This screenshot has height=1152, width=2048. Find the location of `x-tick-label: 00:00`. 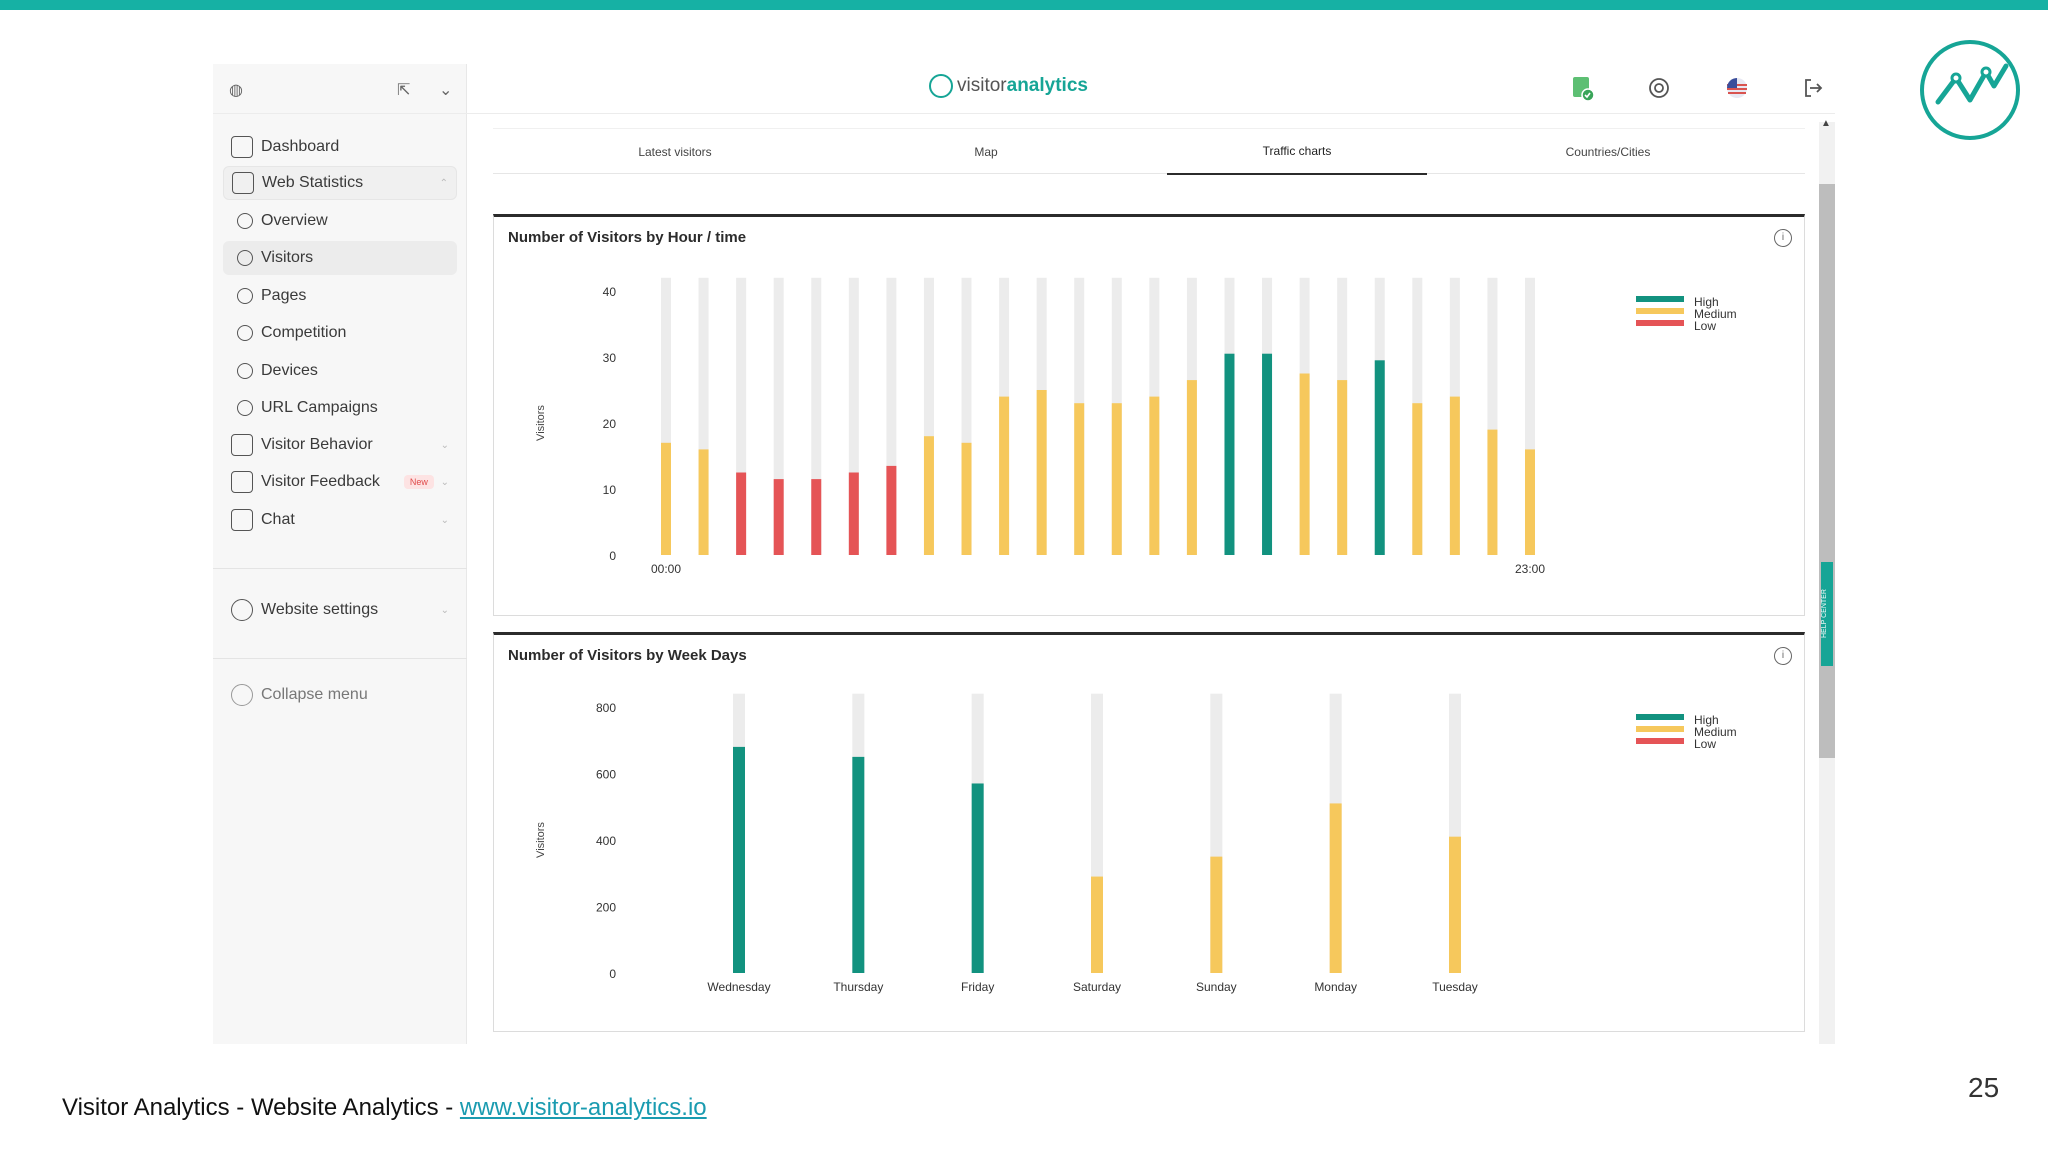

x-tick-label: 00:00 is located at coordinates (666, 569).